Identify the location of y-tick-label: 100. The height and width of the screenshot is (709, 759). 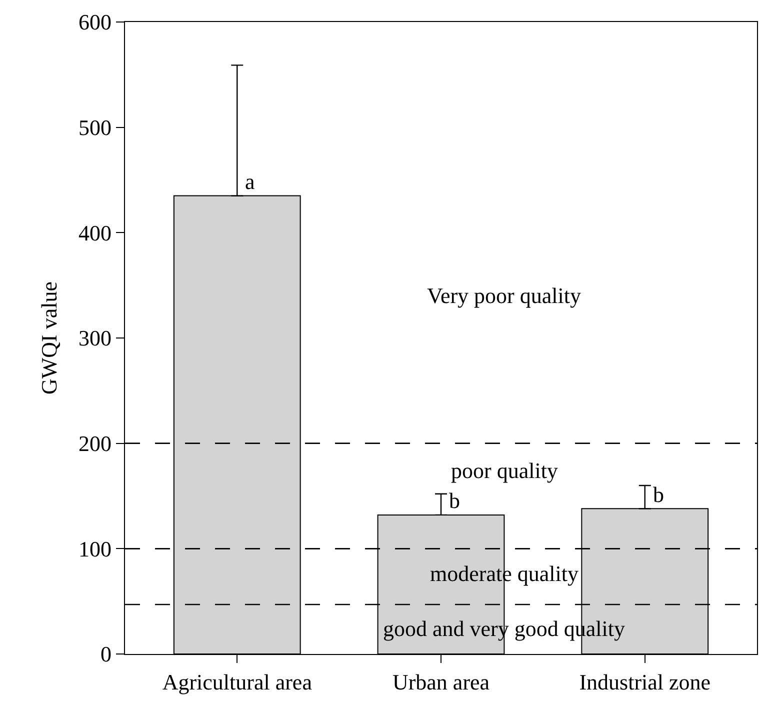
(95, 549).